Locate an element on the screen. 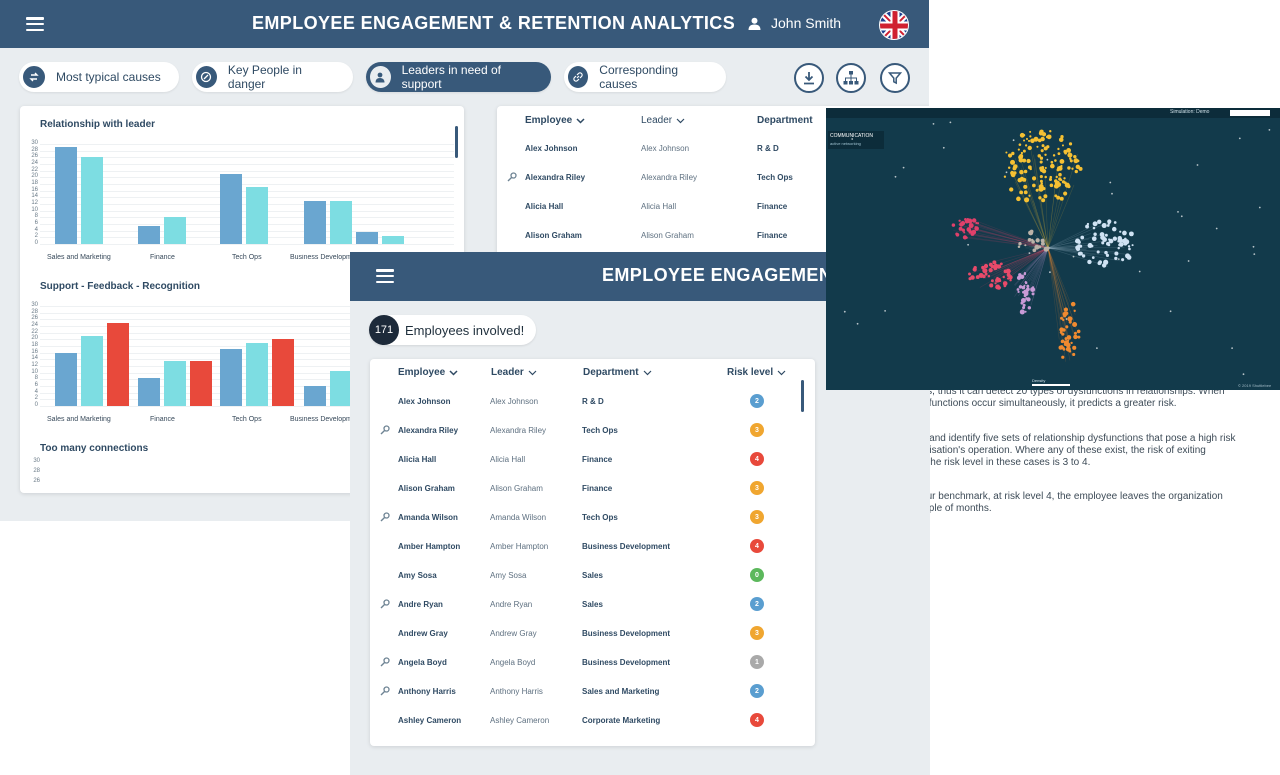 This screenshot has height=775, width=1280. cell-employee: Alison Graham is located at coordinates (426, 488).